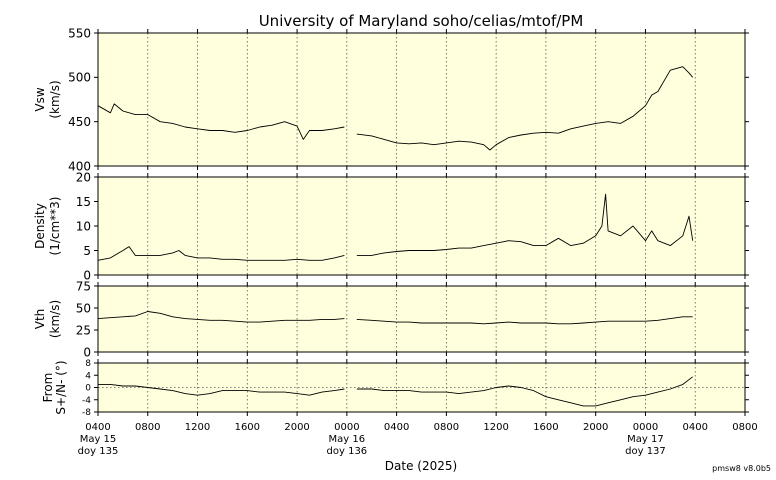 The height and width of the screenshot is (480, 776). I want to click on version-footer: pmsw8 v8.0b5, so click(741, 468).